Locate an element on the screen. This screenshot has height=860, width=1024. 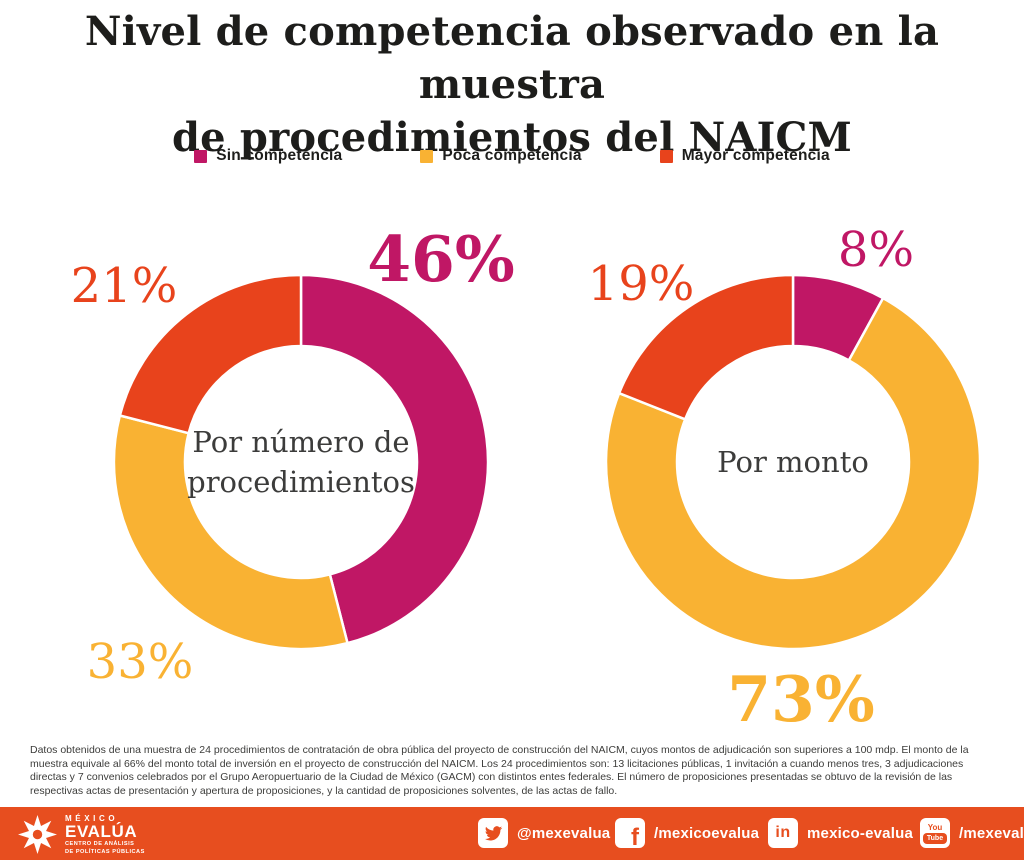
logo-line-politicas: DE POLÍTICAS PÚBLICAS is located at coordinates (105, 851).